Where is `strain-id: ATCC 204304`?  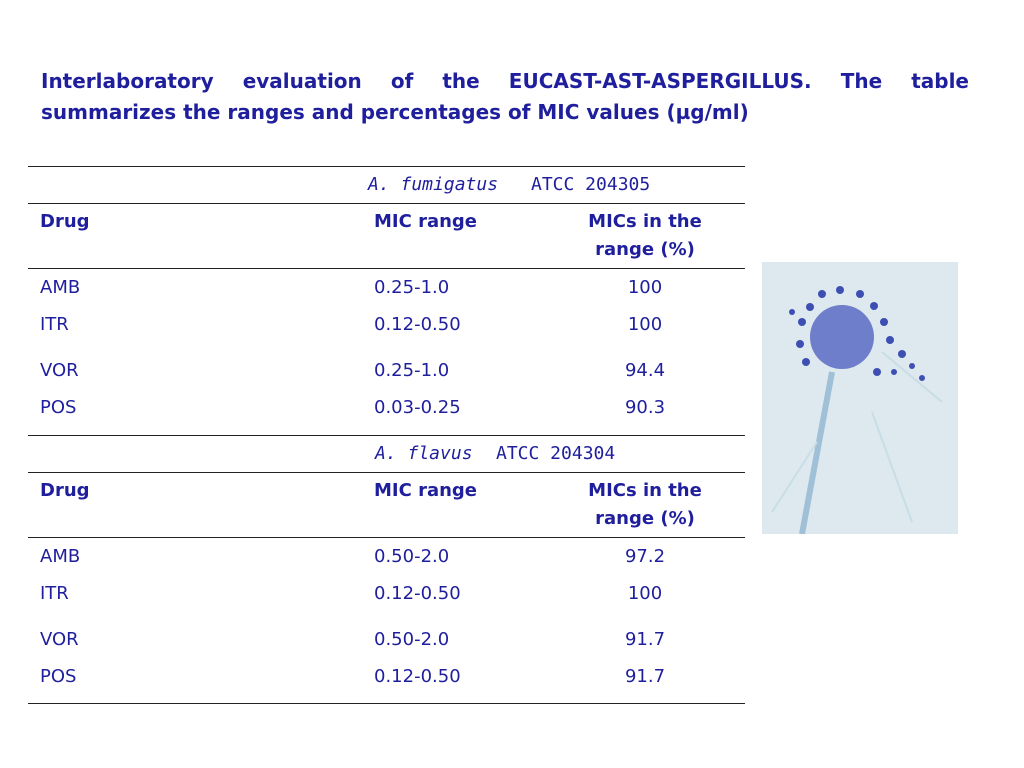
strain-id: ATCC 204304 is located at coordinates (556, 453).